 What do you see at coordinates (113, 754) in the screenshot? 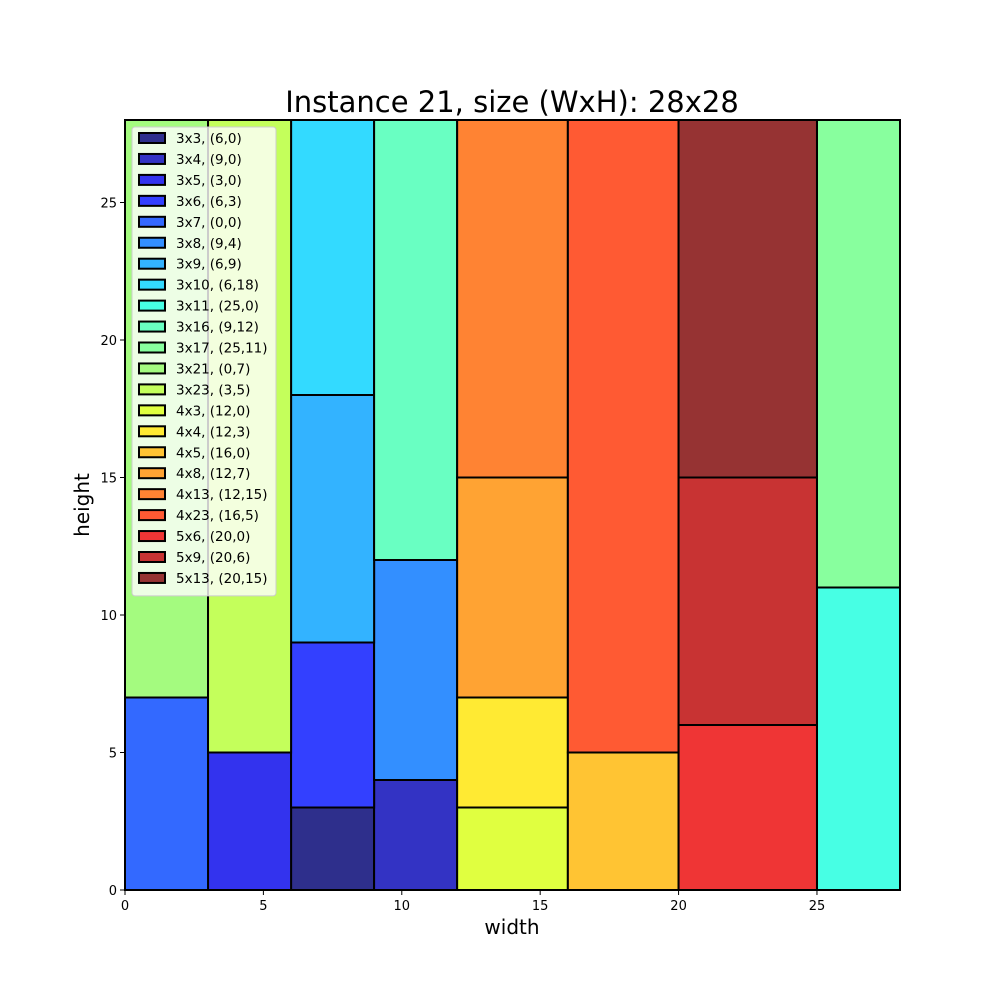
I see `y-tick-label-1: 5` at bounding box center [113, 754].